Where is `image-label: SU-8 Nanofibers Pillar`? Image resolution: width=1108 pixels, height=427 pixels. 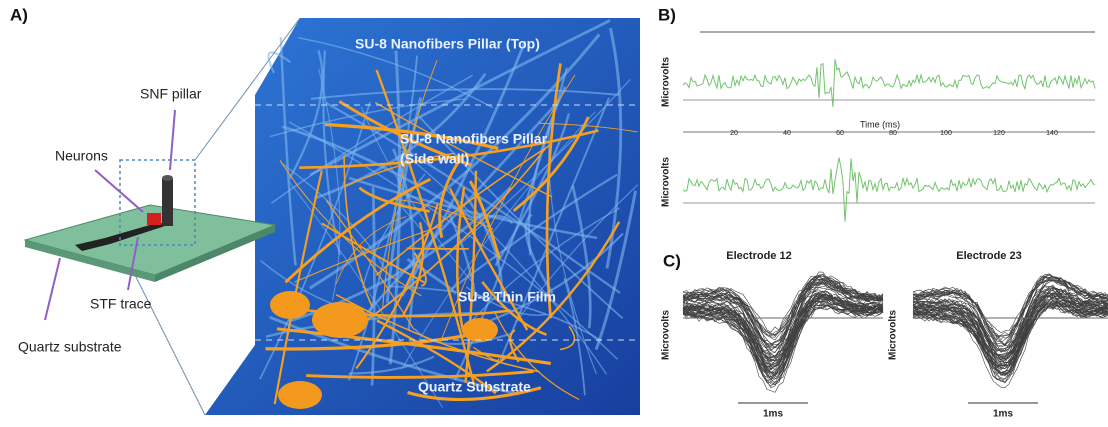
image-label: SU-8 Nanofibers Pillar is located at coordinates (474, 139).